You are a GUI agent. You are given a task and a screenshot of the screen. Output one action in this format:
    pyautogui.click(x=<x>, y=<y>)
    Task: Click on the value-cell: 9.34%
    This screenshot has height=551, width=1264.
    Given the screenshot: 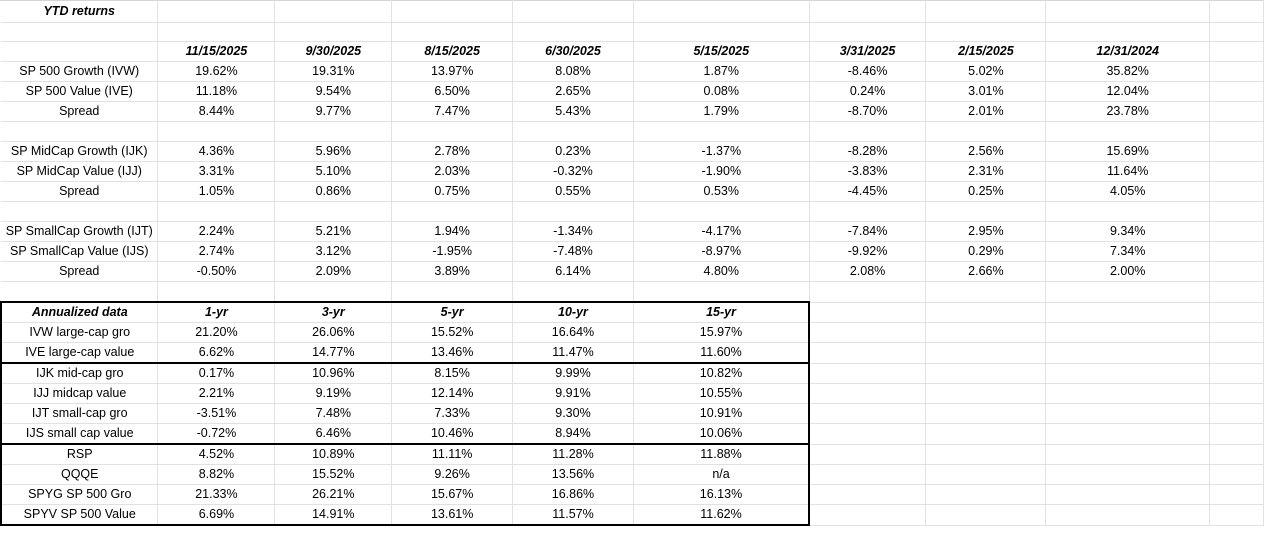 What is the action you would take?
    pyautogui.click(x=1128, y=231)
    